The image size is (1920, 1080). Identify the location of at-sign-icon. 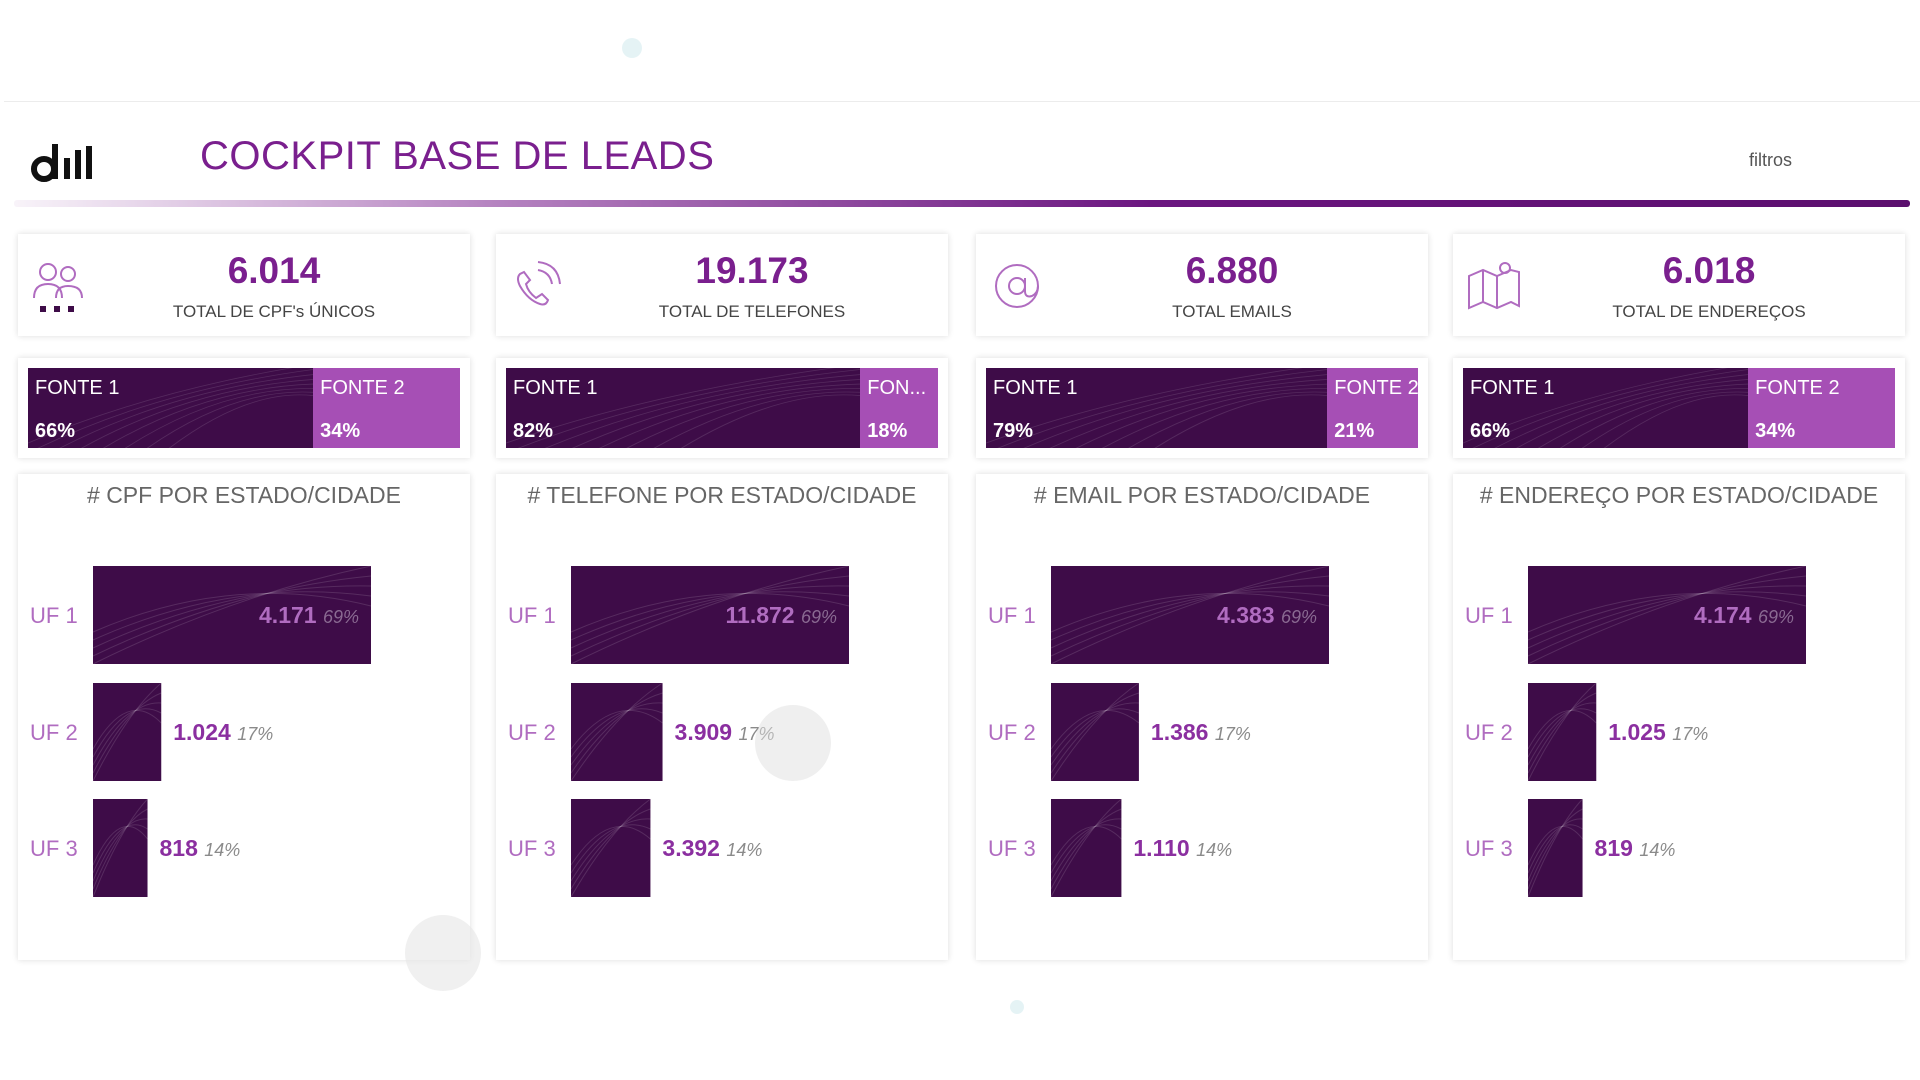
(1017, 286).